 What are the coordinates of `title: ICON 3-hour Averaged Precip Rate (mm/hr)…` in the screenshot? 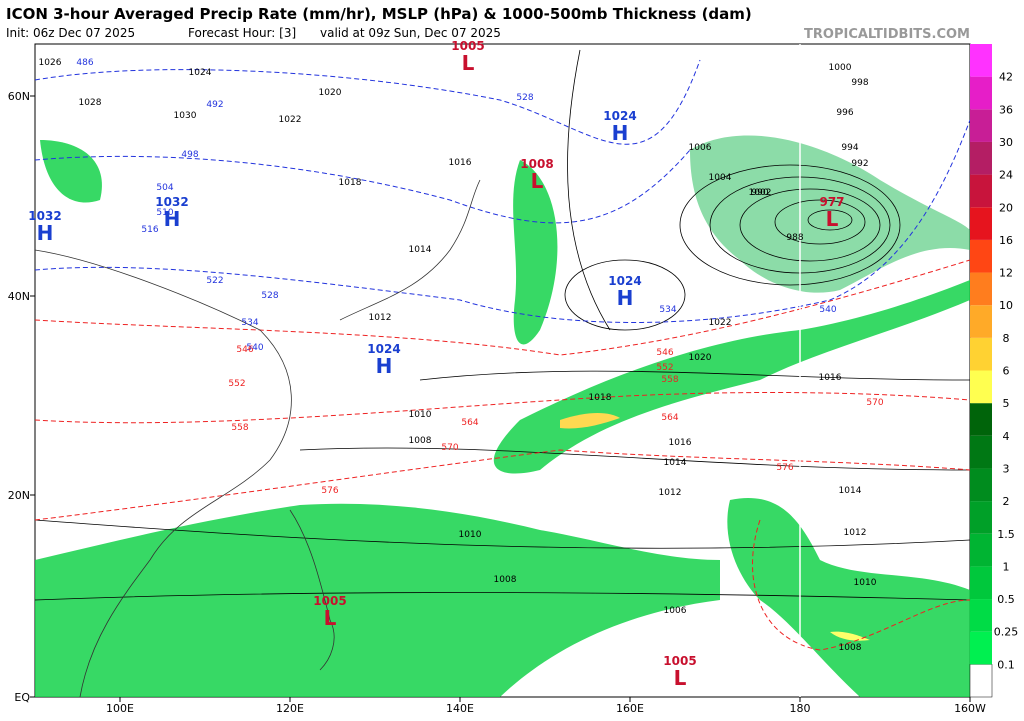 It's located at (379, 14).